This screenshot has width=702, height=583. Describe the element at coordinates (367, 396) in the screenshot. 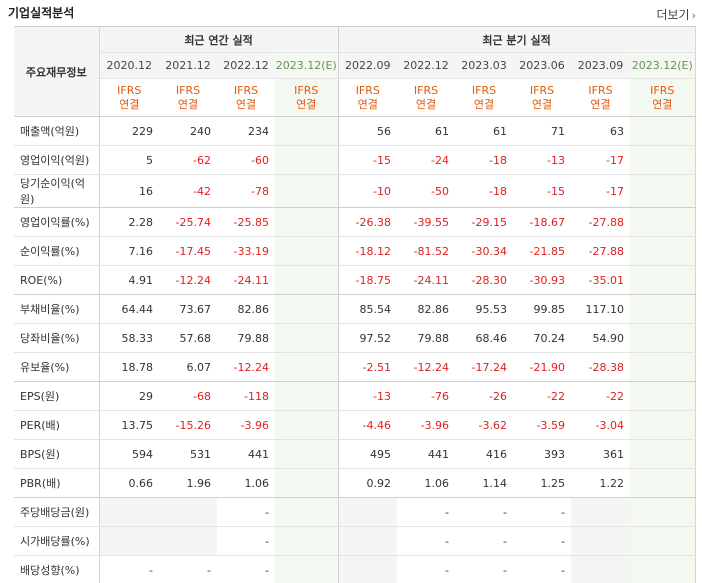

I see `metric-value: -13` at that location.